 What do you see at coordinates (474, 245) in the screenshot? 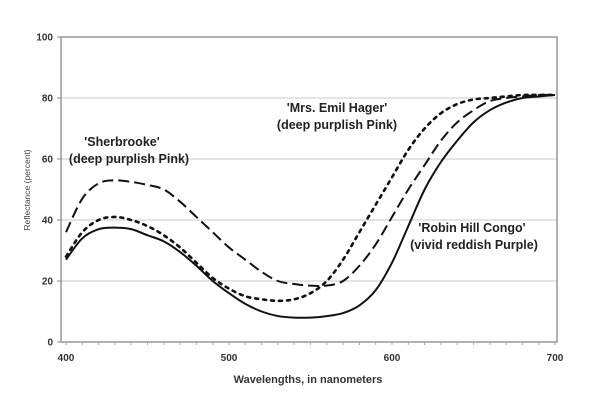
I see `annotation-congo-color: (vivid reddish Purple)` at bounding box center [474, 245].